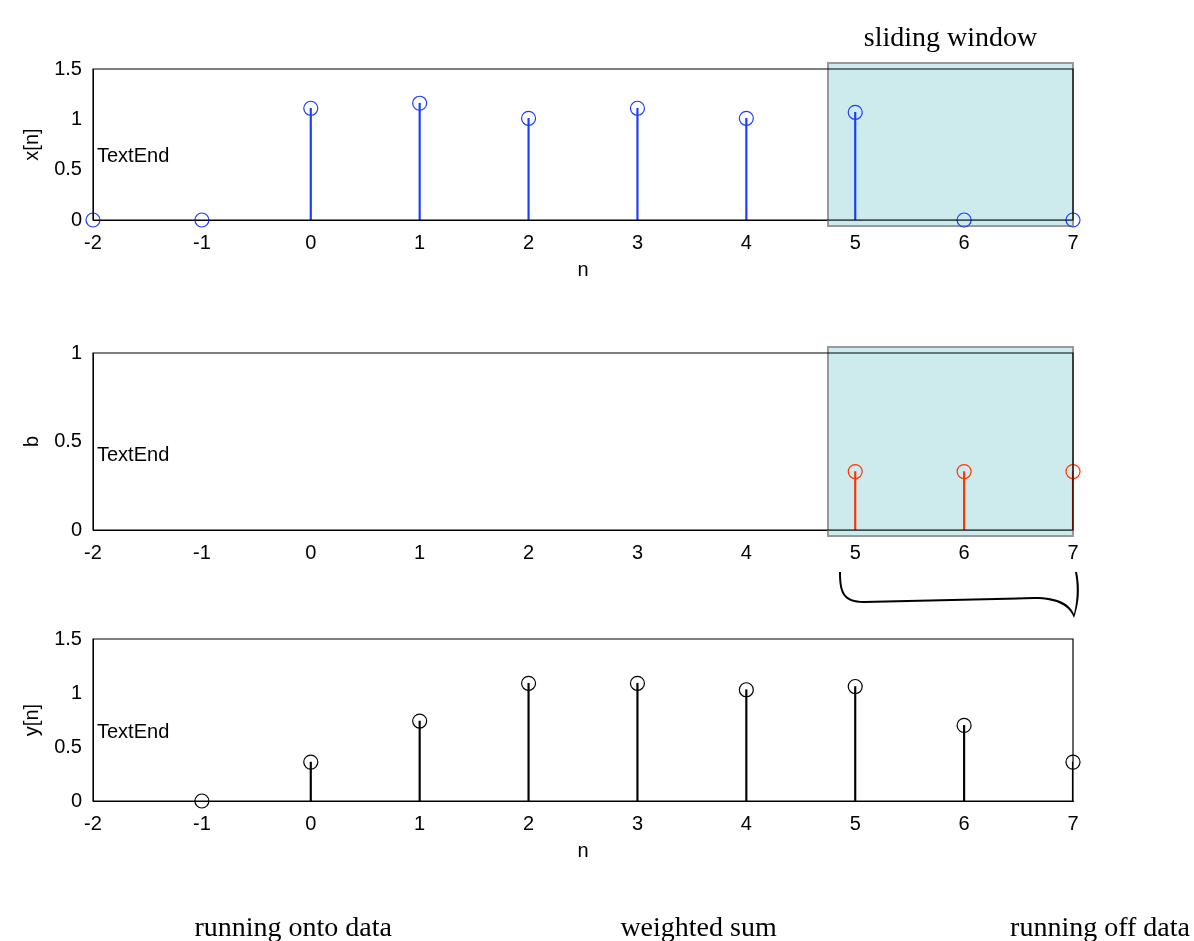 The width and height of the screenshot is (1194, 941). Describe the element at coordinates (30, 144) in the screenshot. I see `y-axis-title: x[n]` at that location.